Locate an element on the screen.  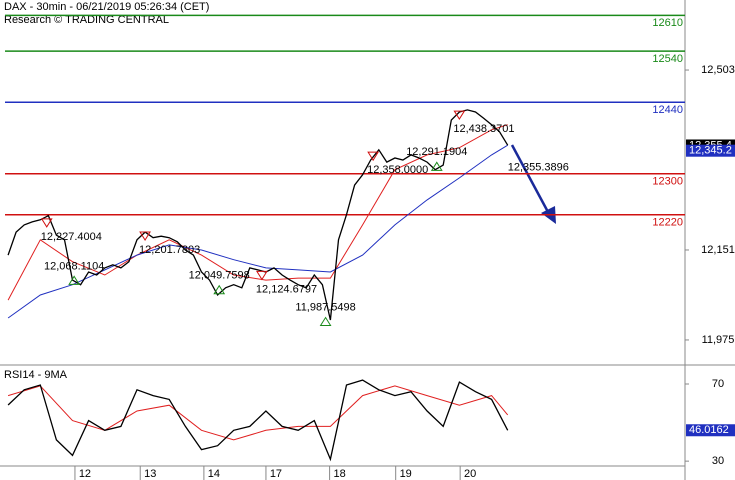
extreme-label: 12,201.7803 is located at coordinates (169, 250).